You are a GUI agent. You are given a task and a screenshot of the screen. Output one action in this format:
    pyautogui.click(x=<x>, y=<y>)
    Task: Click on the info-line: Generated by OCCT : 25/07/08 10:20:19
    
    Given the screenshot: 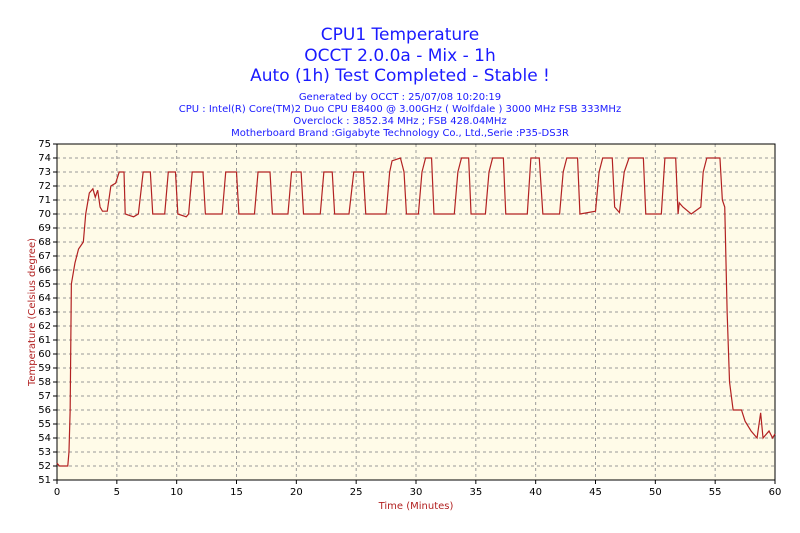 What is the action you would take?
    pyautogui.click(x=400, y=97)
    